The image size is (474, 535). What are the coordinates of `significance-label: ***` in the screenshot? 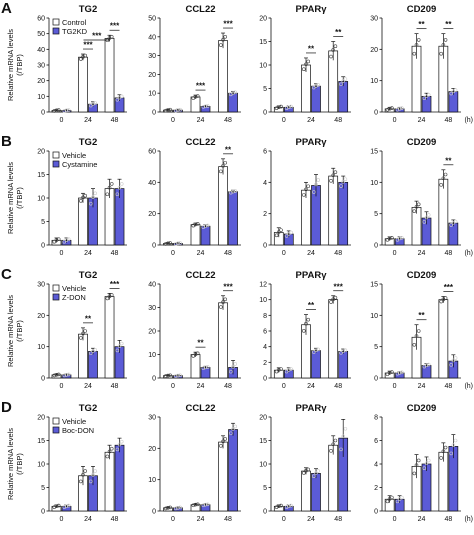 It's located at (201, 86).